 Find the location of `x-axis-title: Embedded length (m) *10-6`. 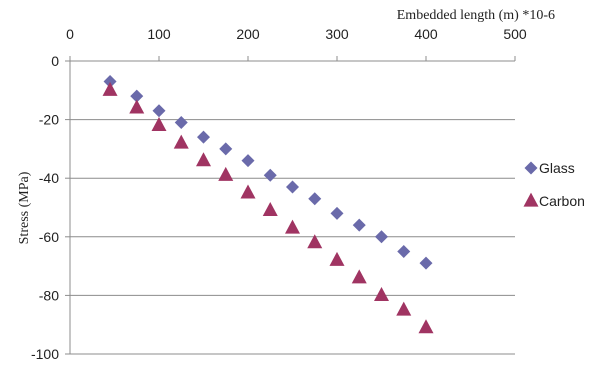

x-axis-title: Embedded length (m) *10-6 is located at coordinates (476, 15).